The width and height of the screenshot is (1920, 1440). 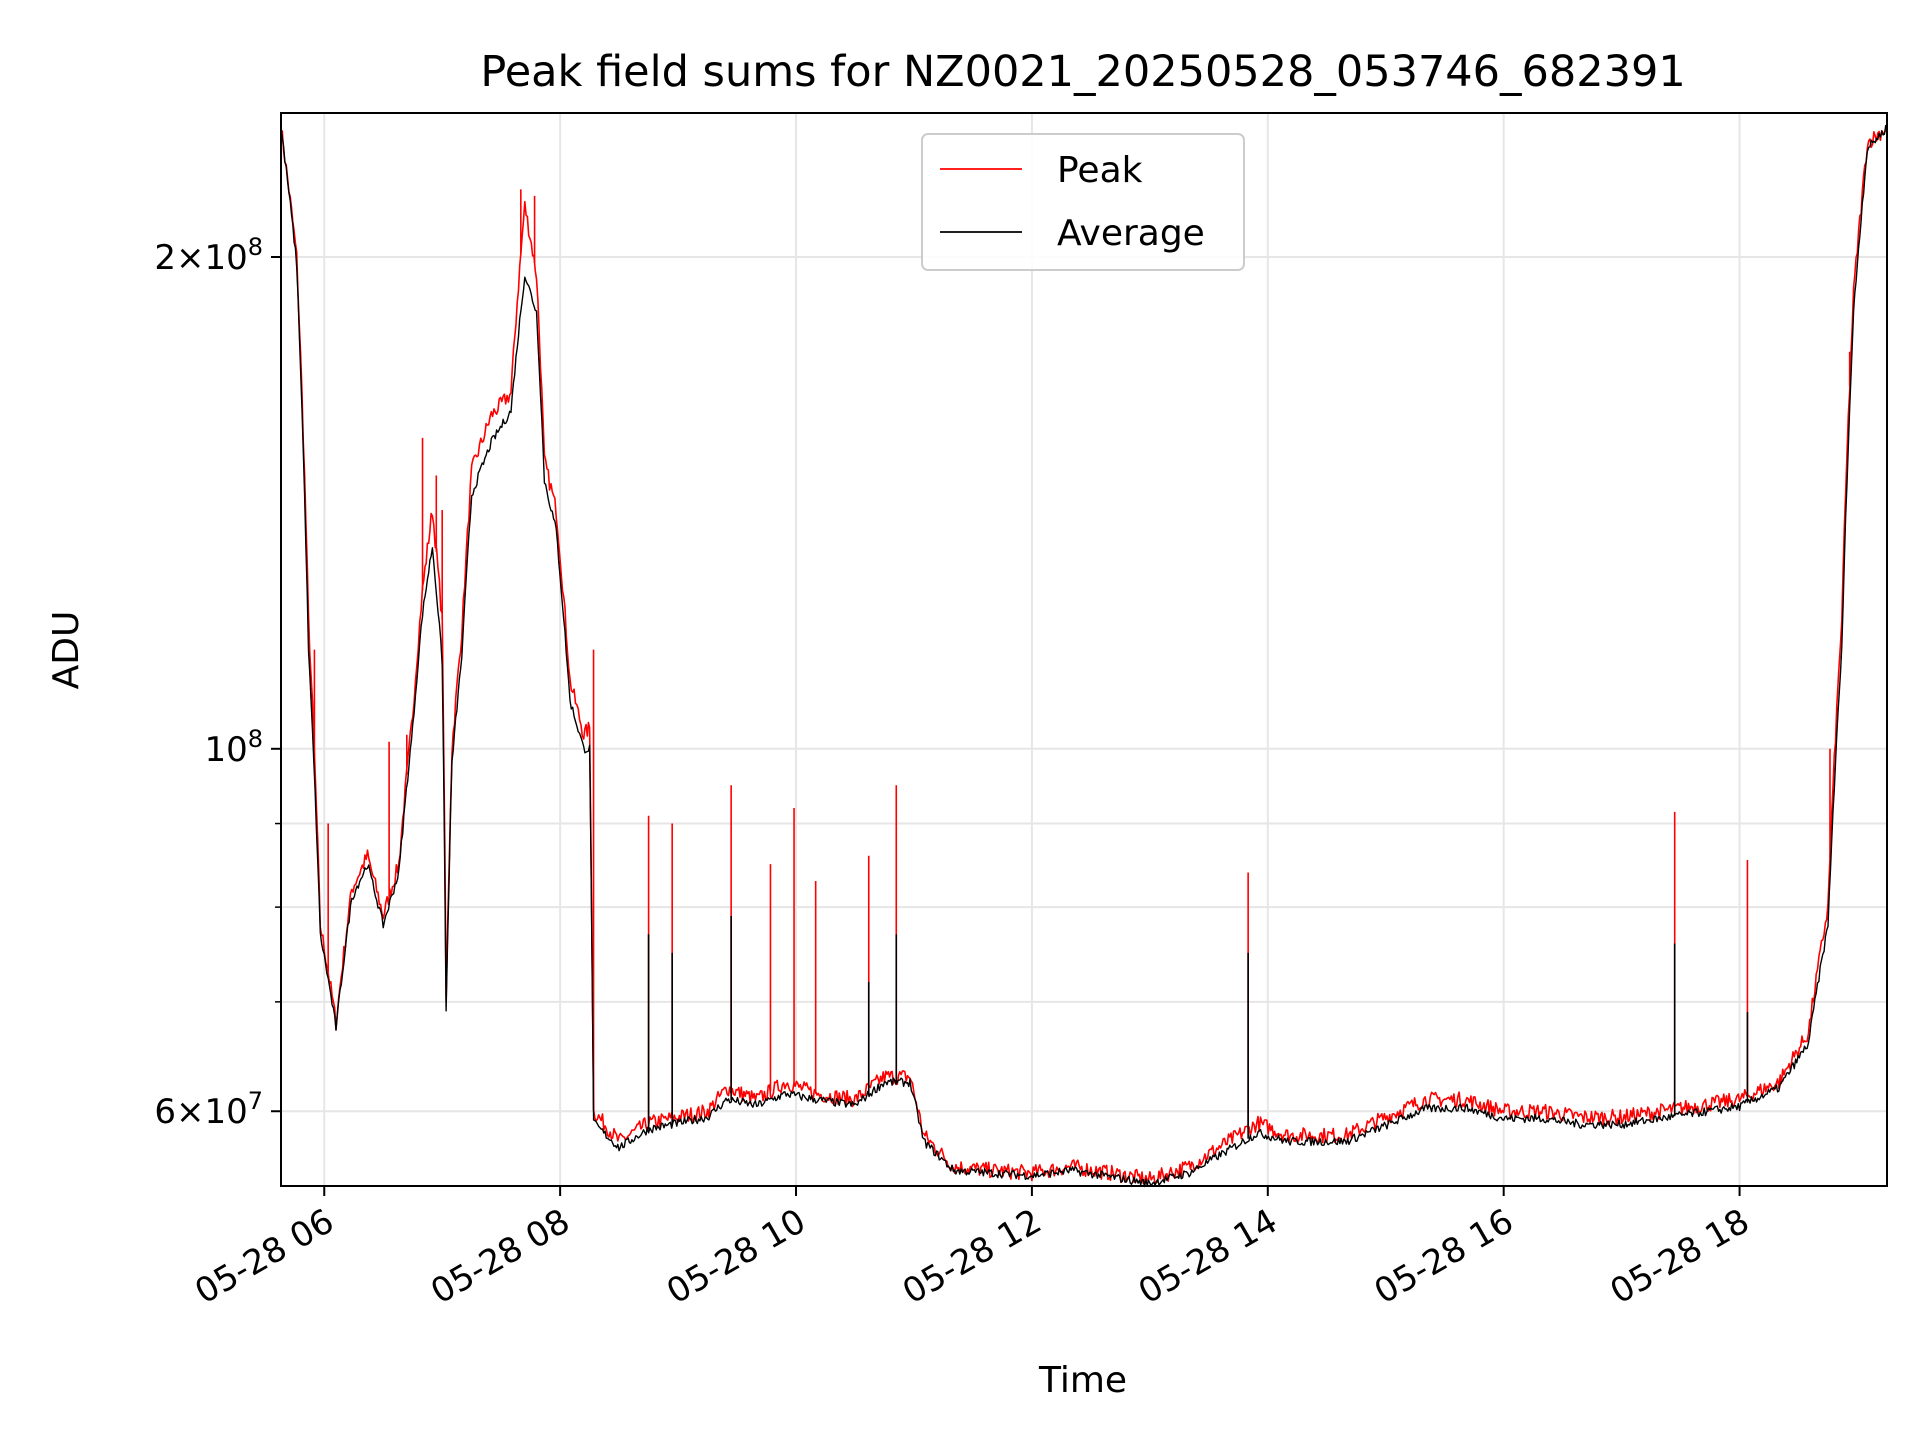 I want to click on legend-label-peak: Peak, so click(x=1100, y=170).